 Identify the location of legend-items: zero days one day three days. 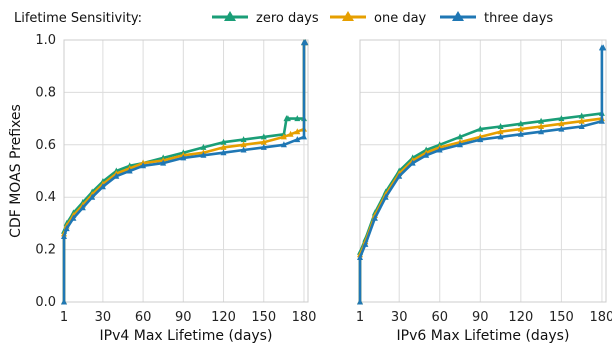
(382, 18).